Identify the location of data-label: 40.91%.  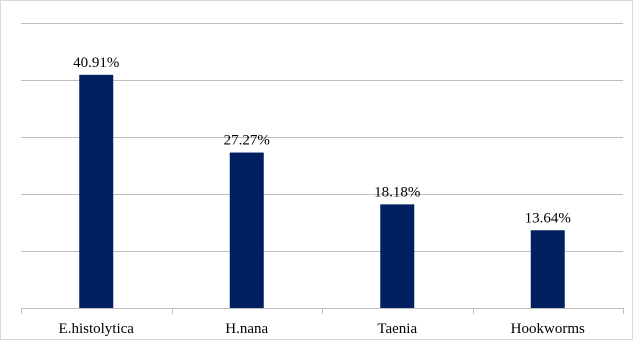
(96, 63).